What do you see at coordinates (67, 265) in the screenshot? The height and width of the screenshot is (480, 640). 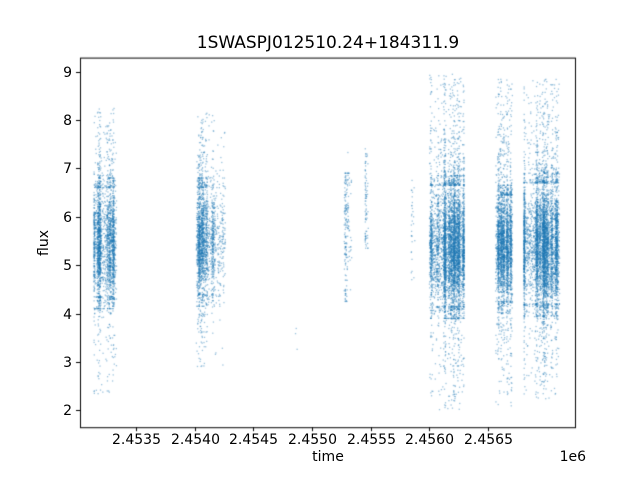 I see `y-tick-label: 5` at bounding box center [67, 265].